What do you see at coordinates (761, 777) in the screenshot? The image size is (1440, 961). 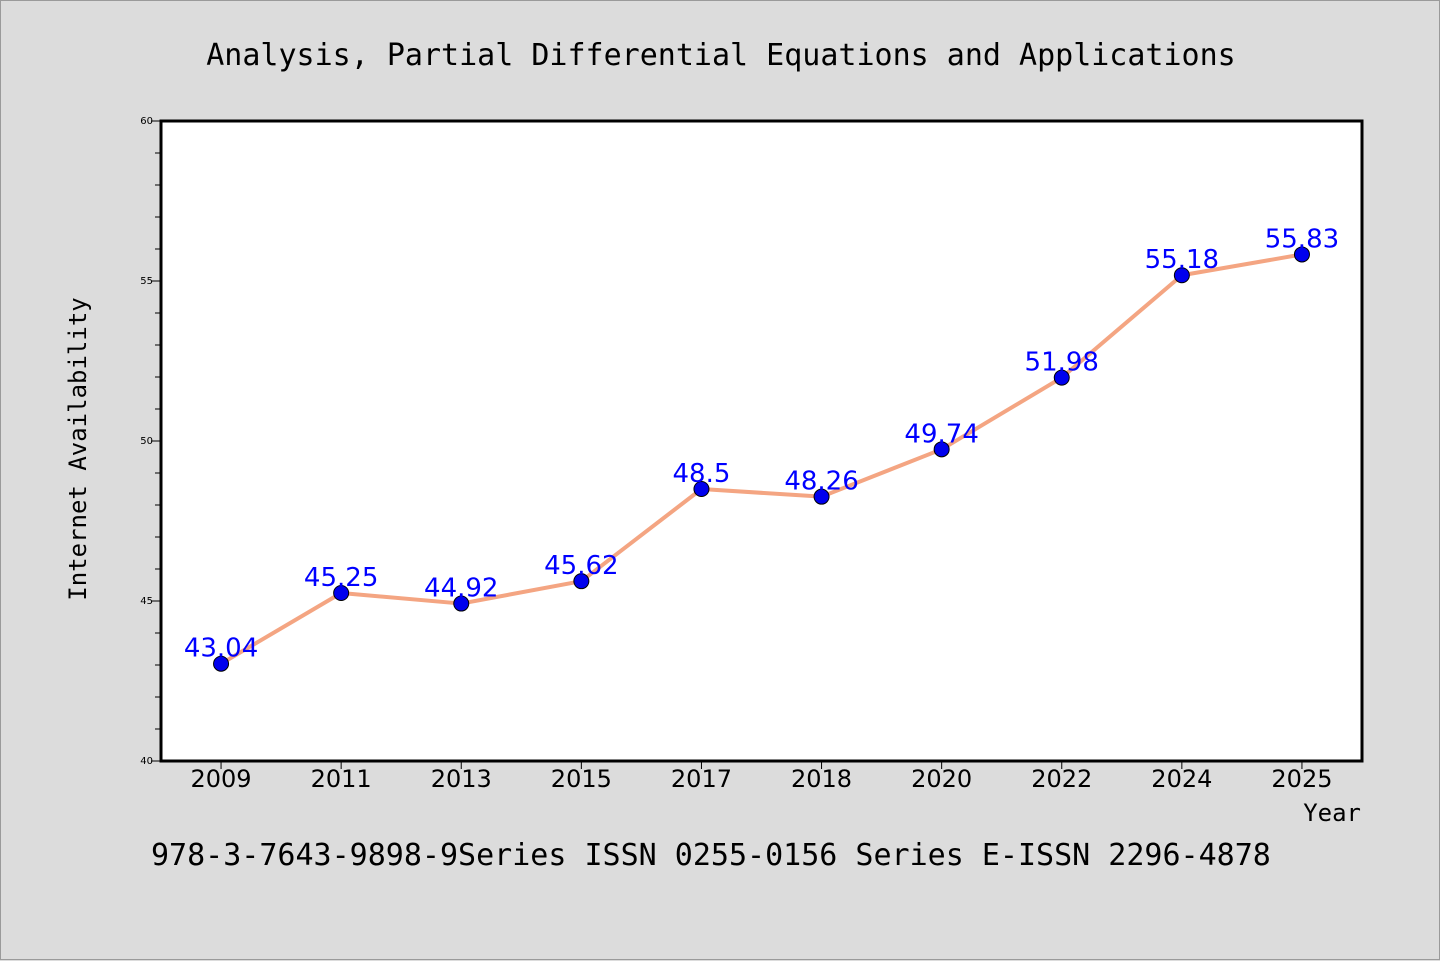 I see `x-axis: 2009 2011 2013 2015 2017 2018 2020 2022 2024 2025` at bounding box center [761, 777].